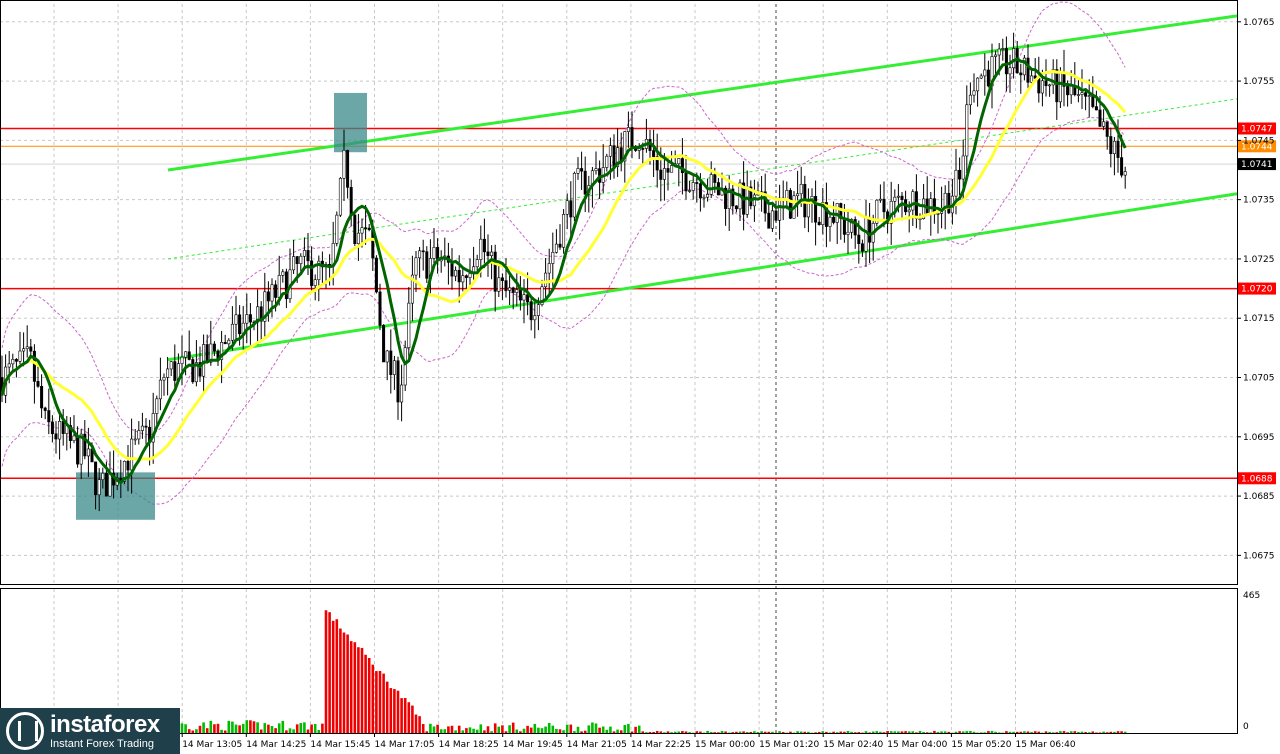 The height and width of the screenshot is (754, 1280). I want to click on current-price-label: 1.0741, so click(1257, 165).